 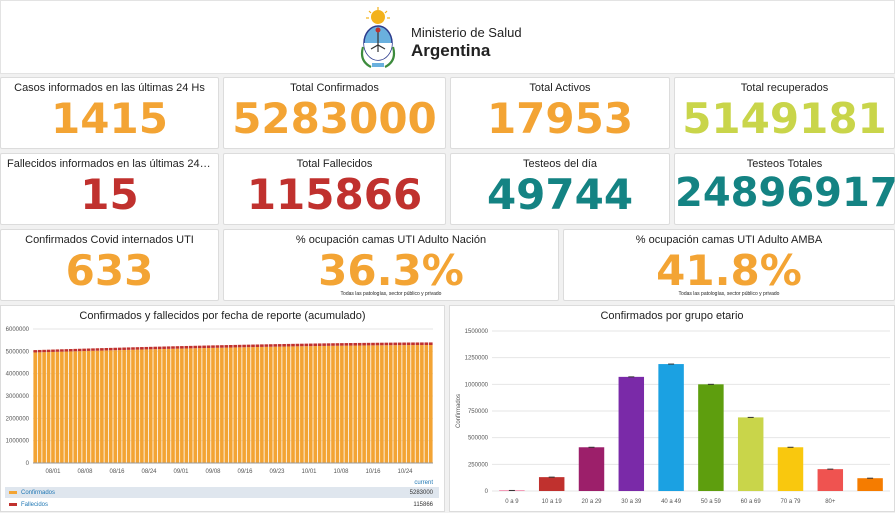 What do you see at coordinates (109, 270) in the screenshot?
I see `kpi-value: 633` at bounding box center [109, 270].